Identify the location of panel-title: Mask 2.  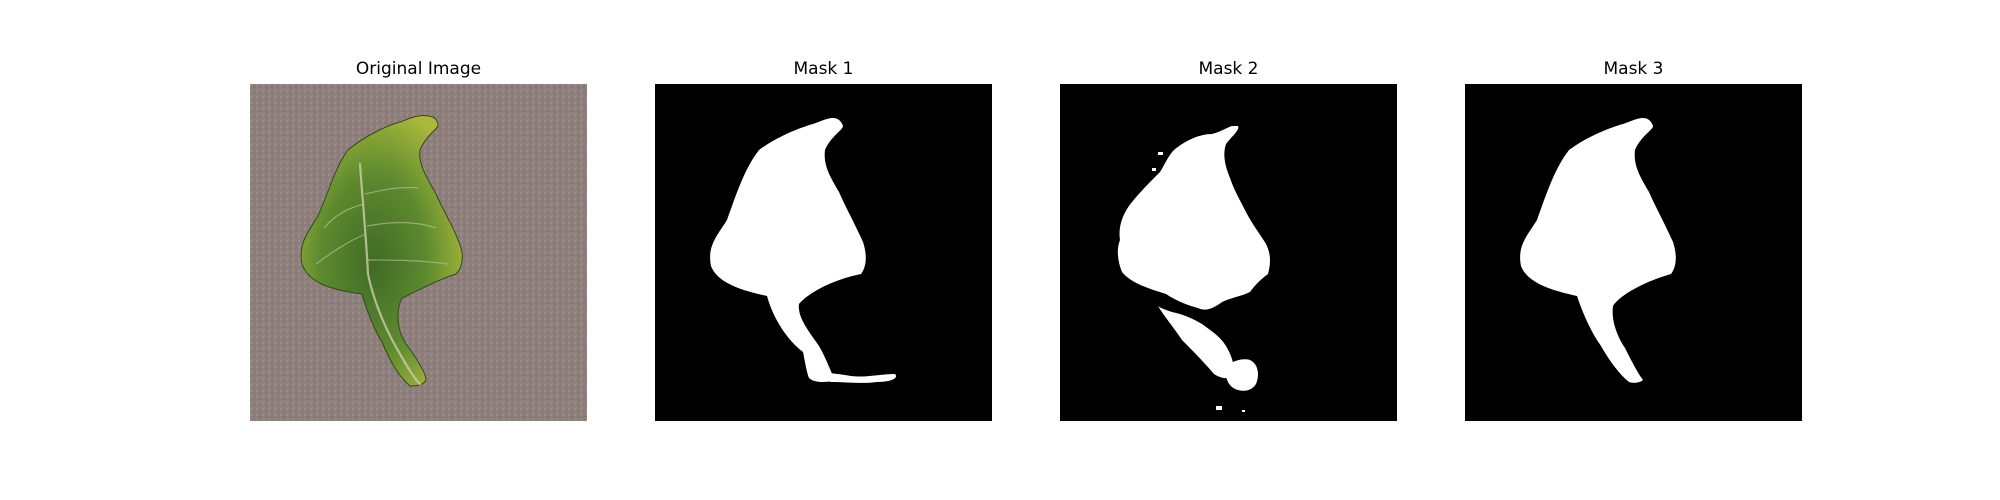
(1228, 69).